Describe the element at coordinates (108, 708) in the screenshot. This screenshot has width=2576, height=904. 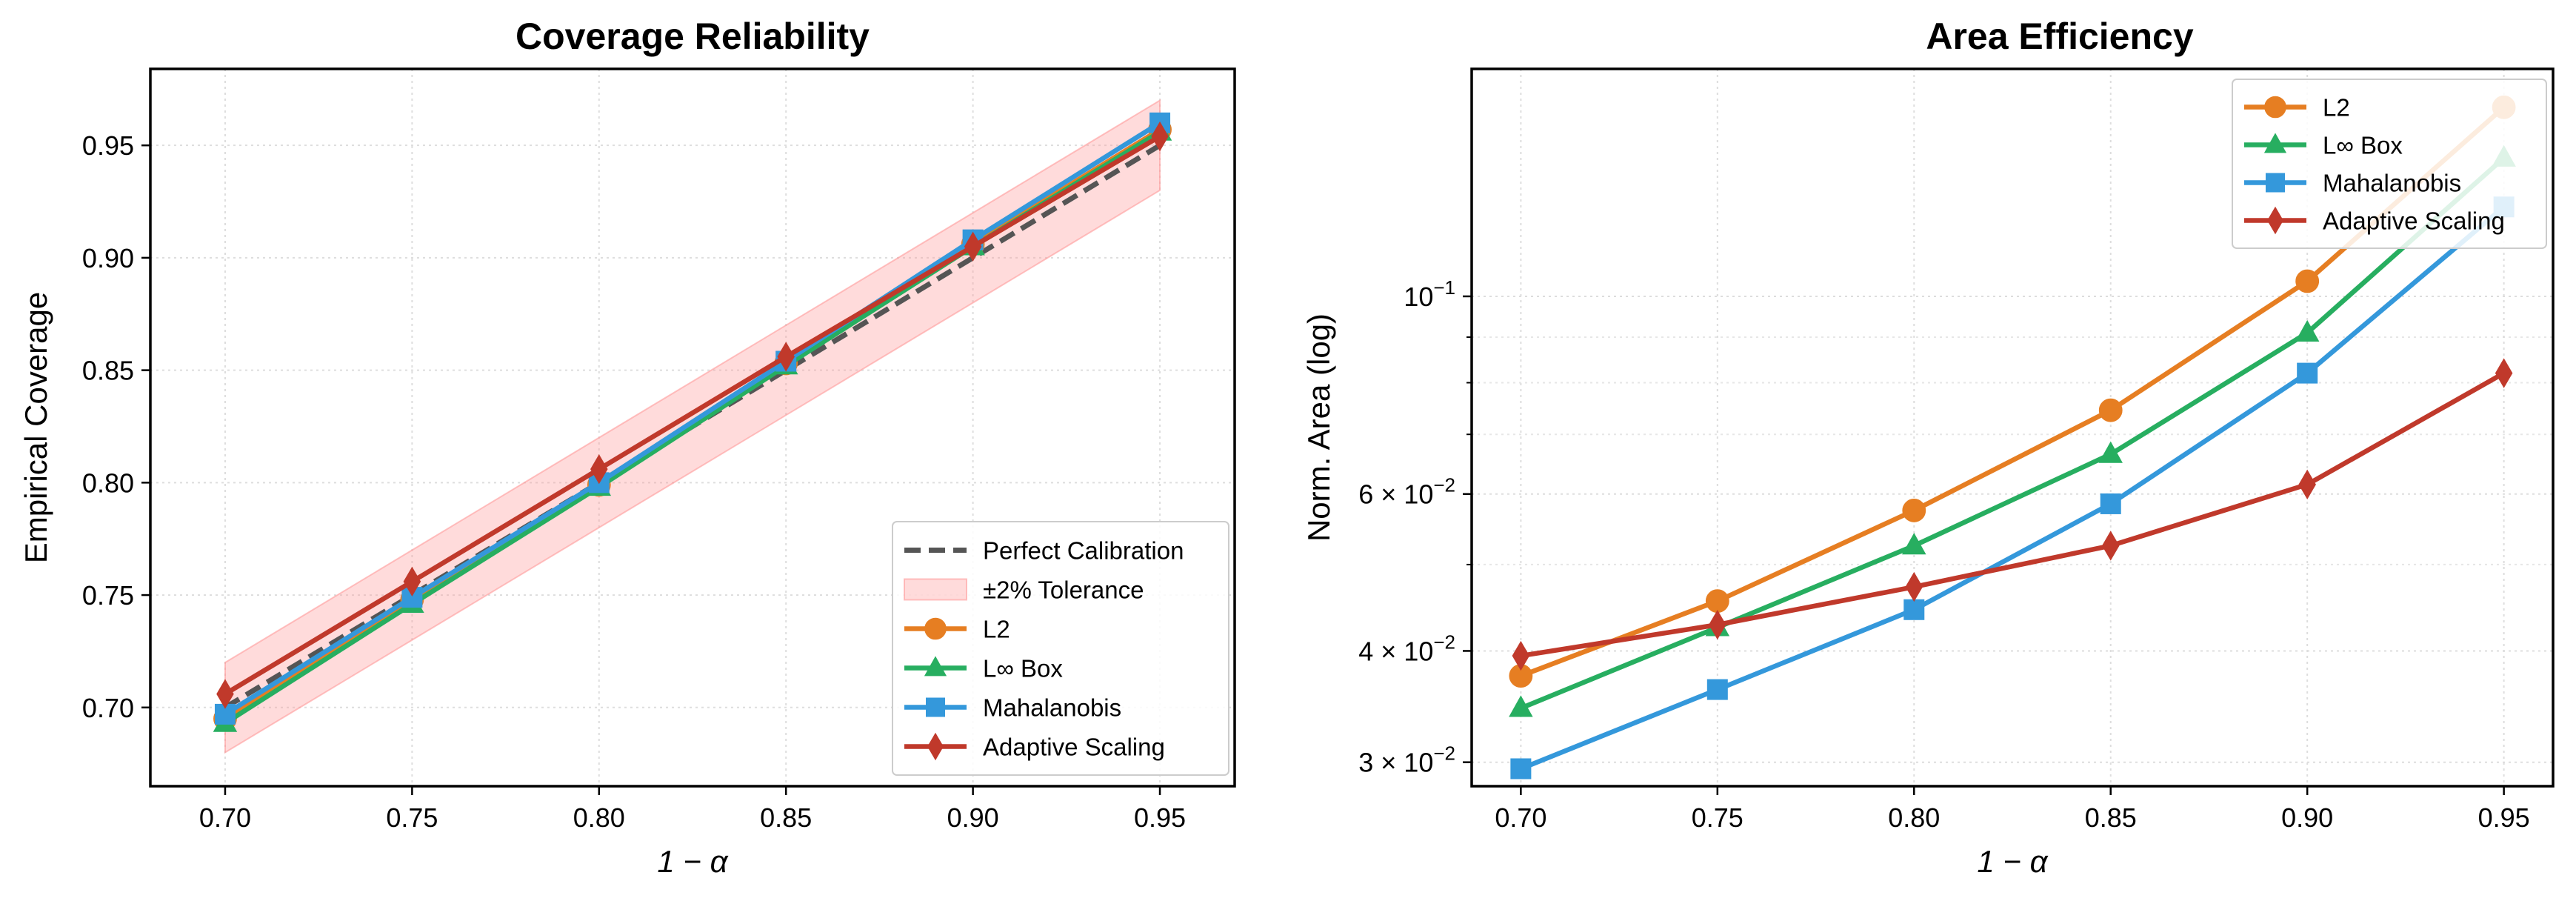
I see `y-tick-label: 0.70` at that location.